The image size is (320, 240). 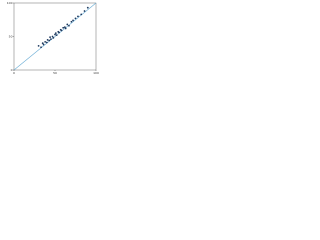 What do you see at coordinates (96, 73) in the screenshot?
I see `x-tick-label: 100` at bounding box center [96, 73].